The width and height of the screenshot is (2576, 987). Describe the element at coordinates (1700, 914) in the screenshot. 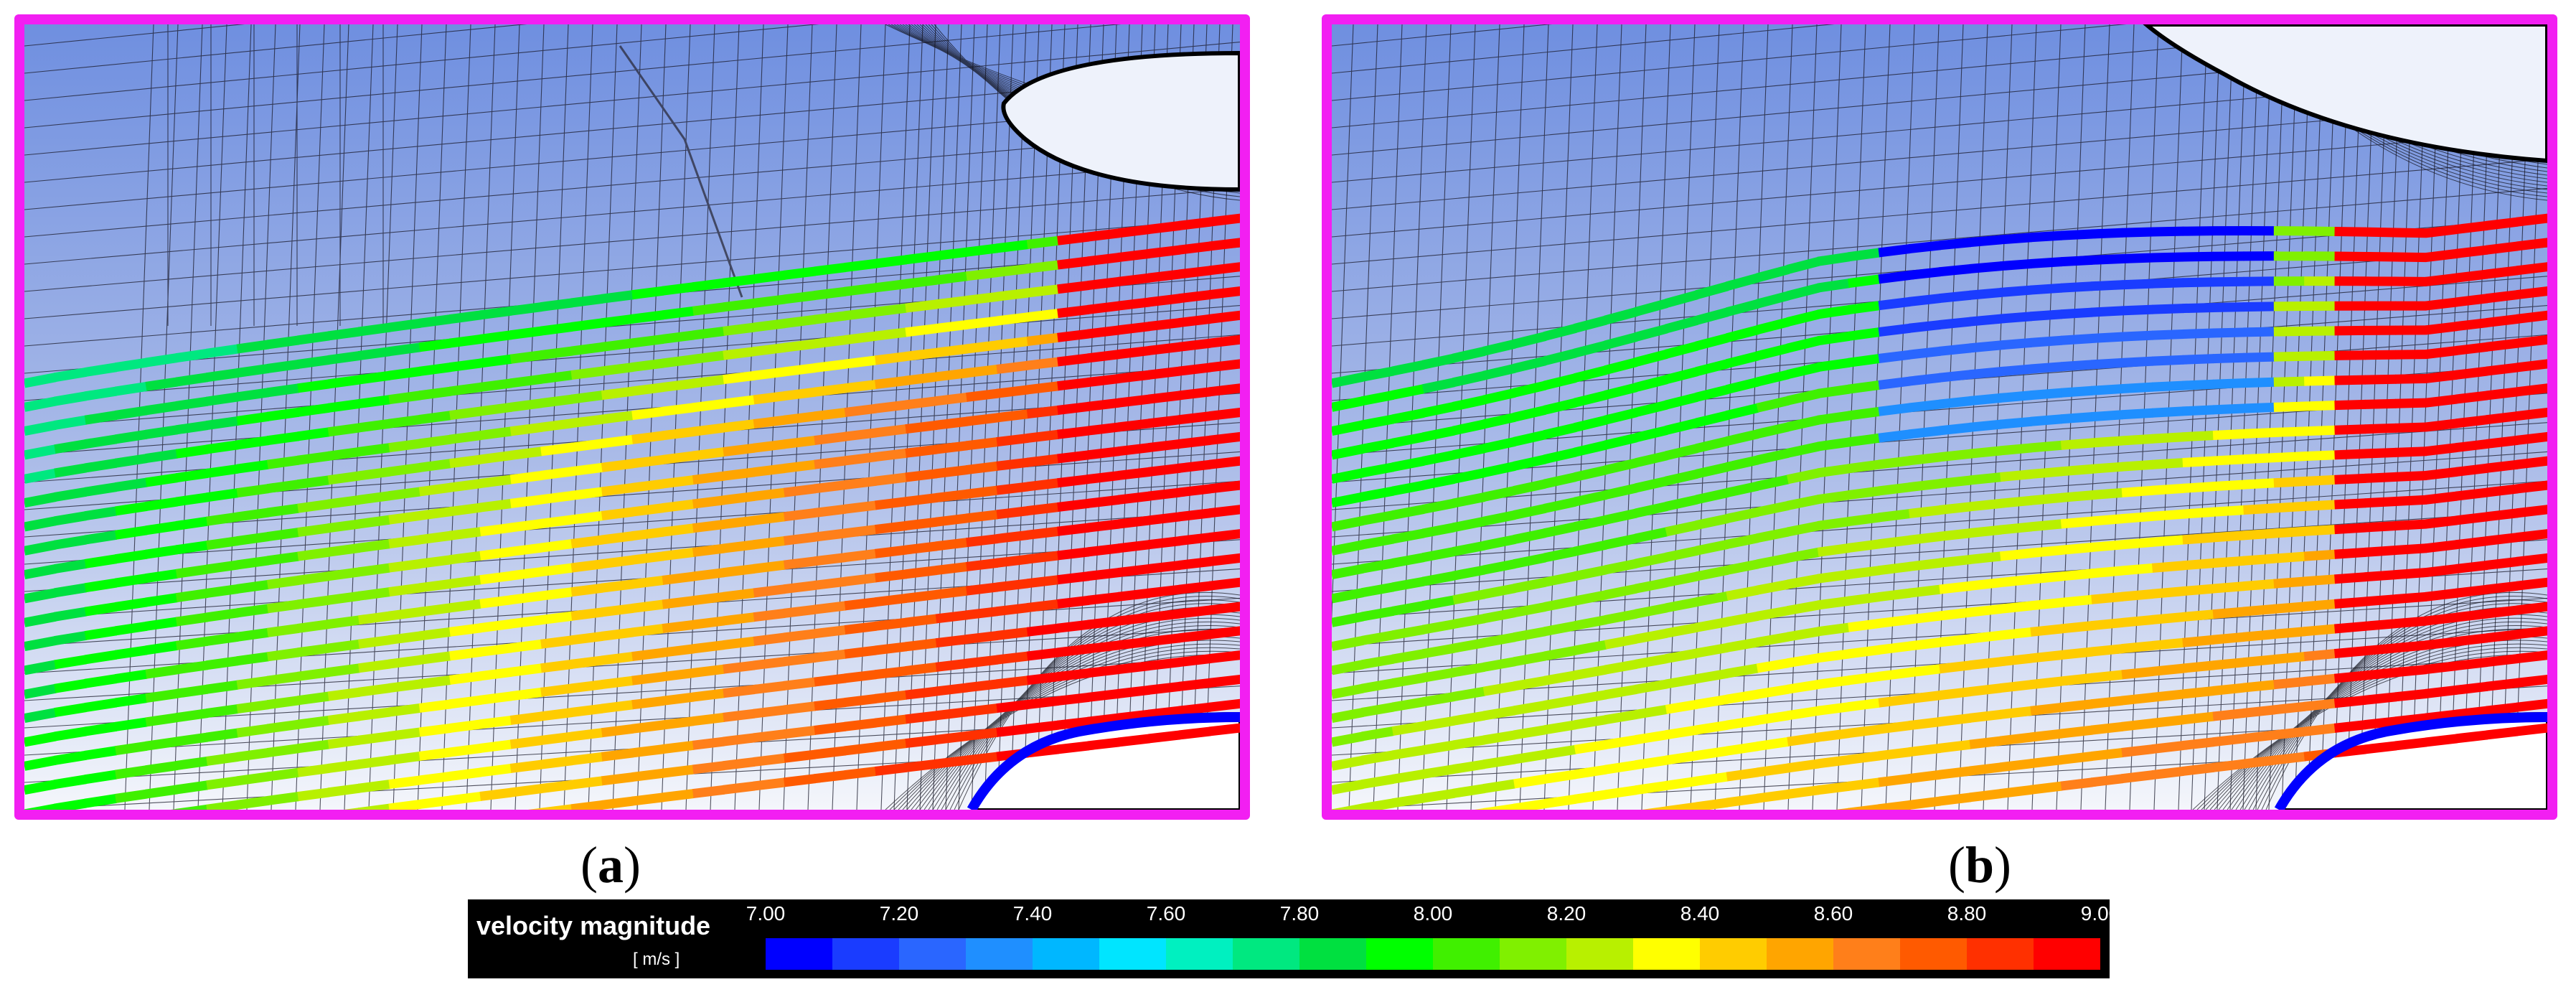

I see `legend-tick-label: 8.40` at that location.